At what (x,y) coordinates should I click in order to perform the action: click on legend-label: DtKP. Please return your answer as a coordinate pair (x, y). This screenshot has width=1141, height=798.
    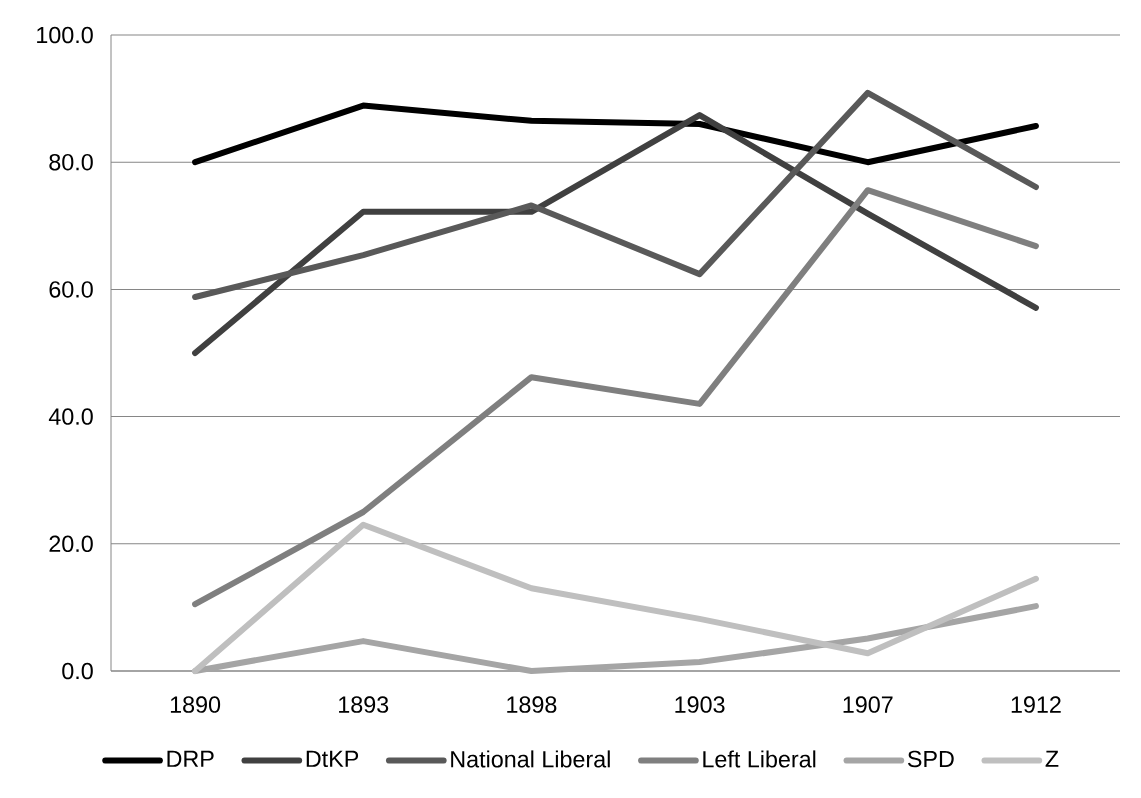
    Looking at the image, I should click on (332, 759).